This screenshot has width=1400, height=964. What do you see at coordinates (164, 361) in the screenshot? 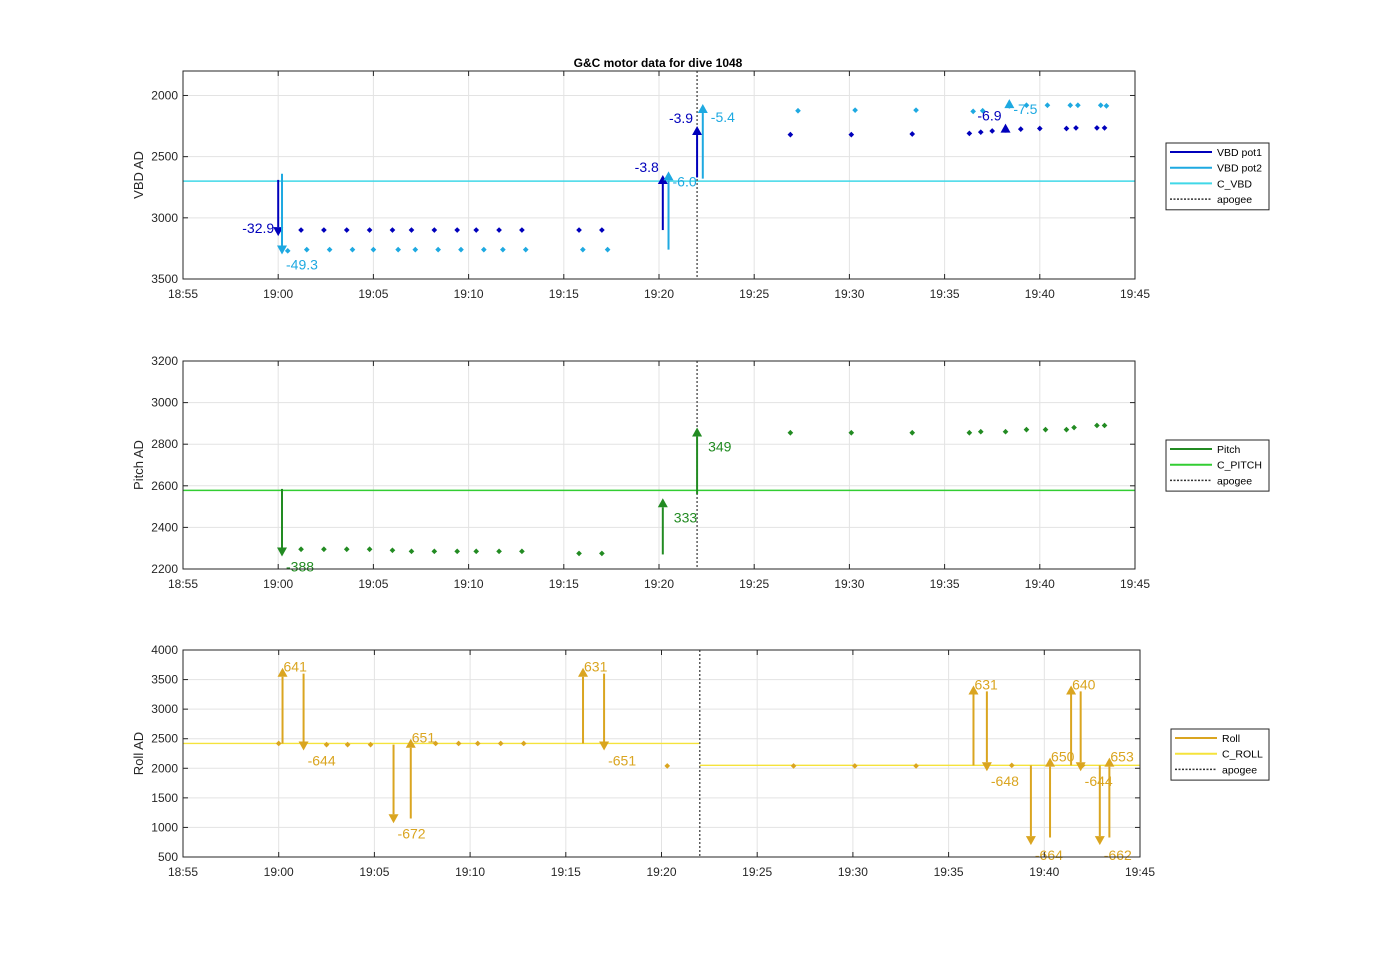
I see `y-tick-label: 3200` at bounding box center [164, 361].